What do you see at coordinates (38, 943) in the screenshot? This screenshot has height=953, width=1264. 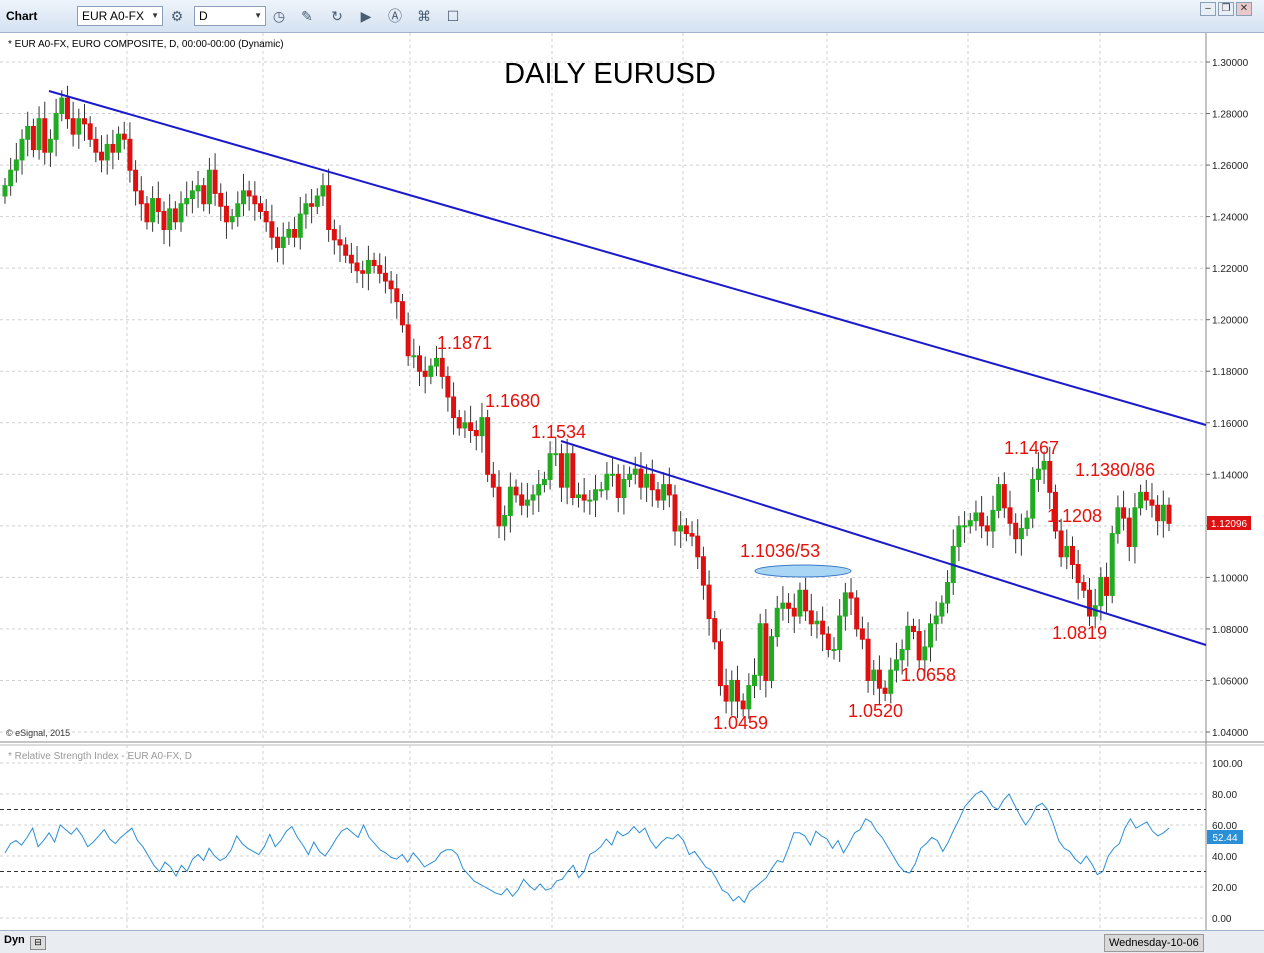 I see `zoom-icon: ⊟` at bounding box center [38, 943].